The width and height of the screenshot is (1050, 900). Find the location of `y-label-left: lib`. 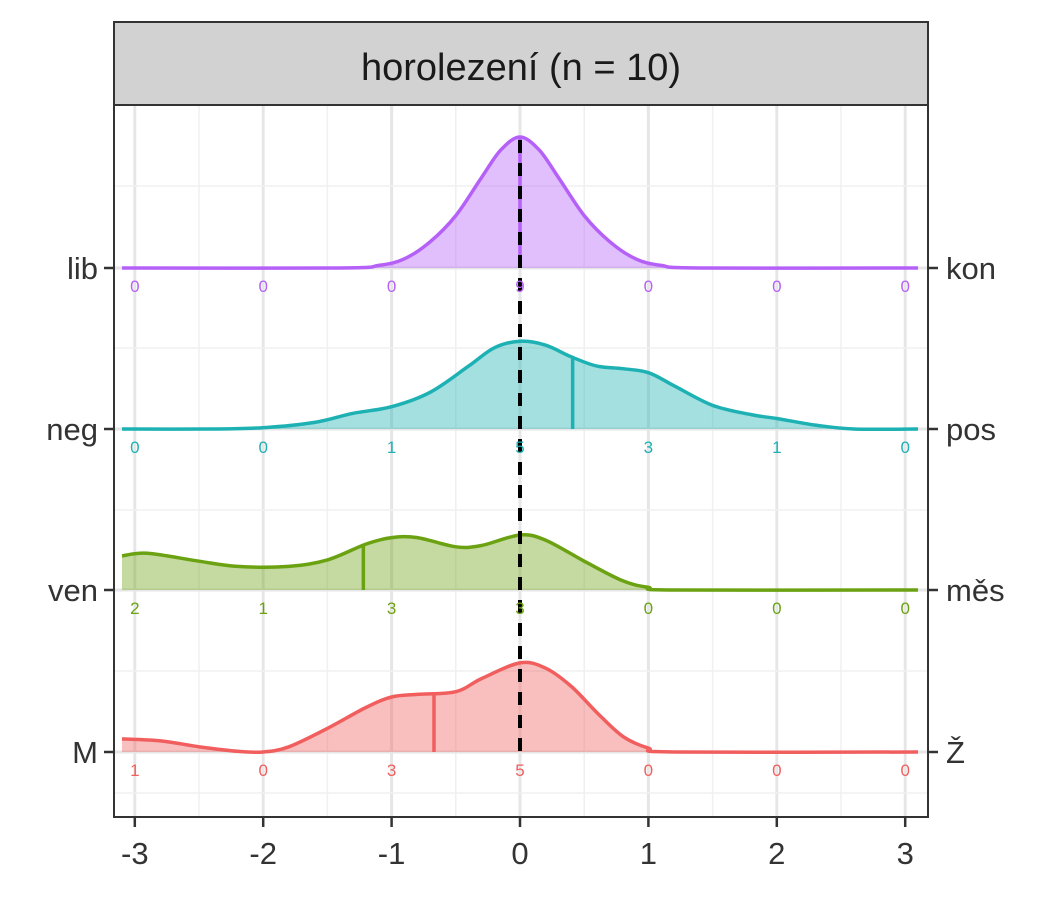

y-label-left: lib is located at coordinates (82, 268).